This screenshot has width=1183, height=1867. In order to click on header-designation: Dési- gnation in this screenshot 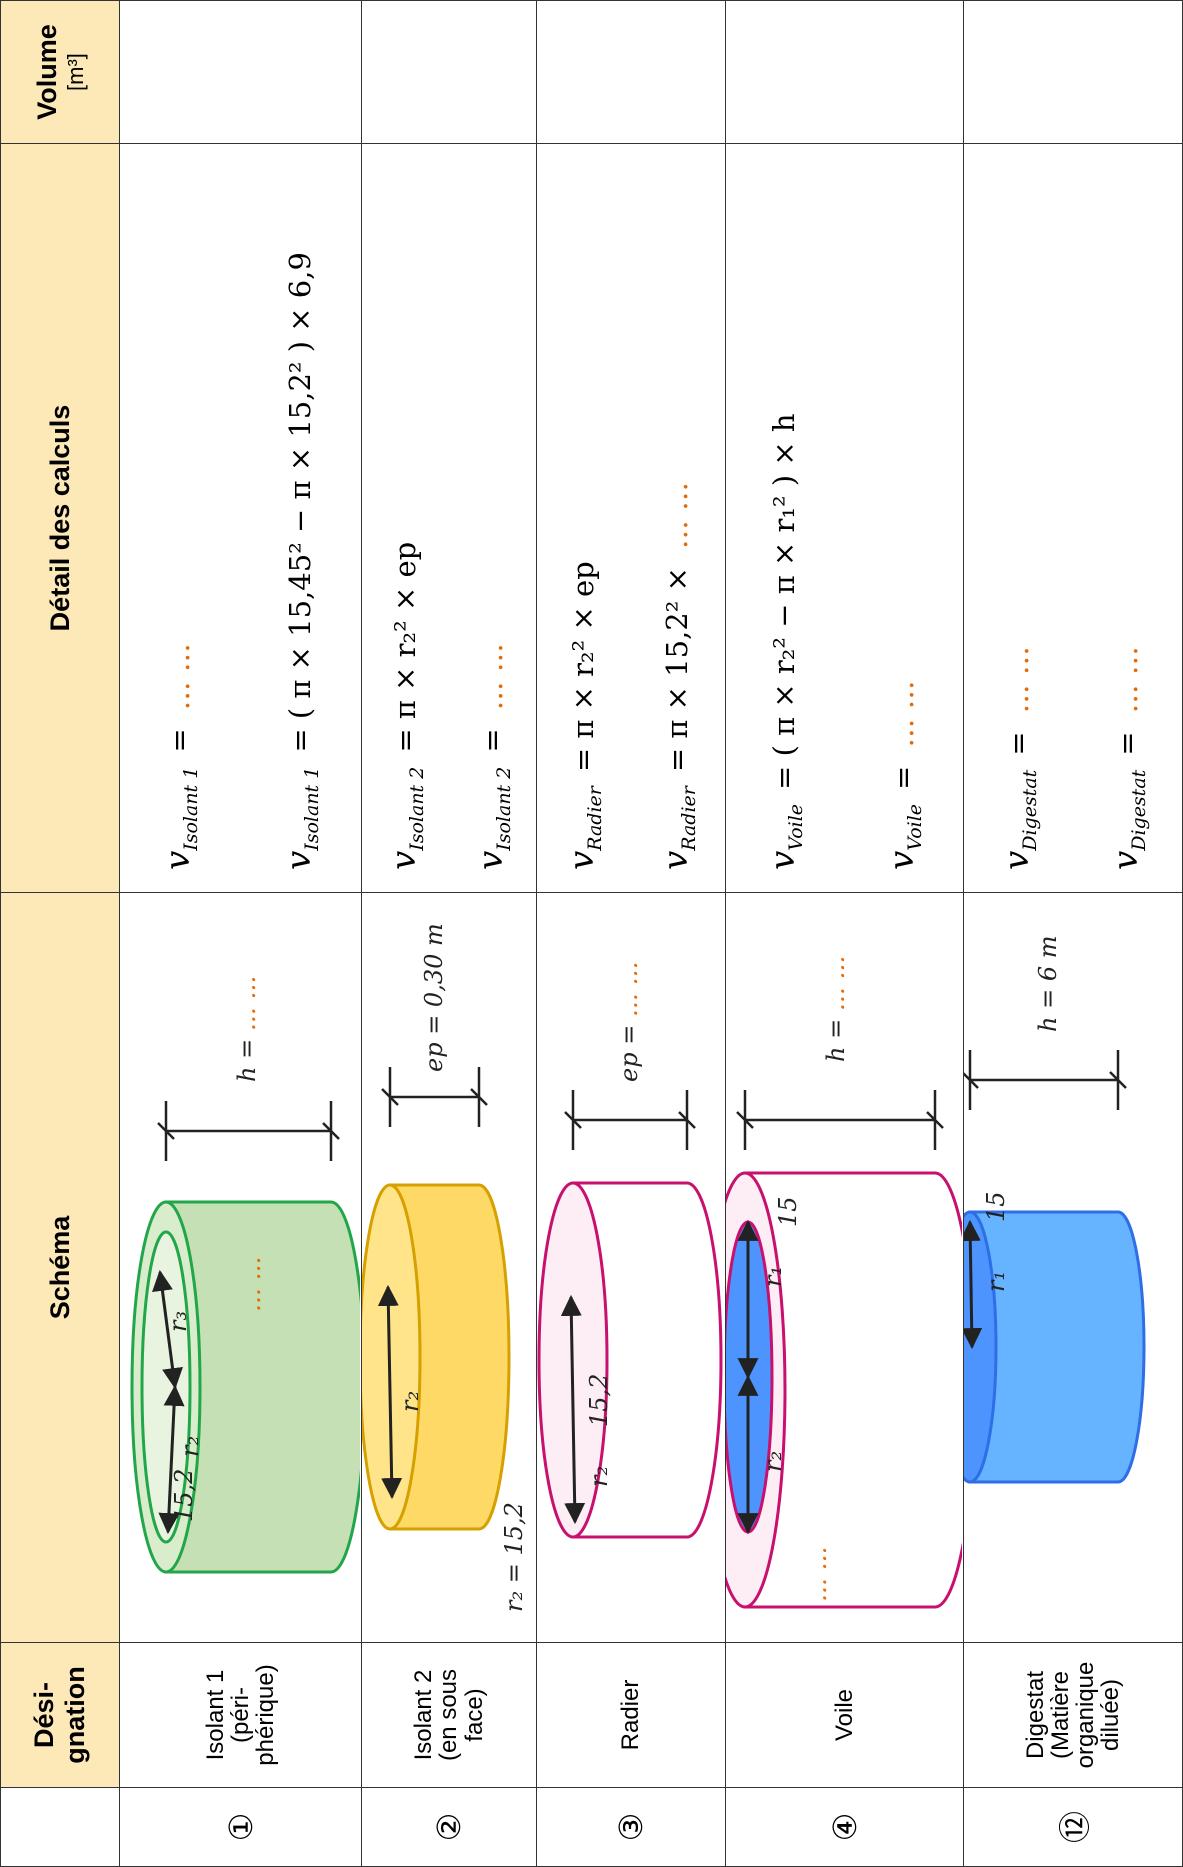, I will do `click(60, 1714)`.